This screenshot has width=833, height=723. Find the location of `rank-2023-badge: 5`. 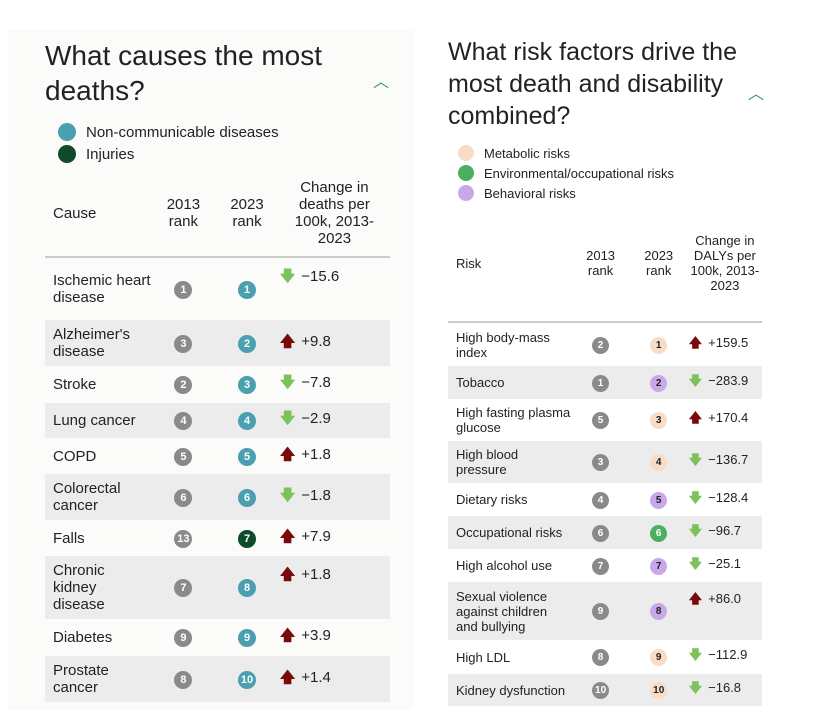

rank-2023-badge: 5 is located at coordinates (247, 456).